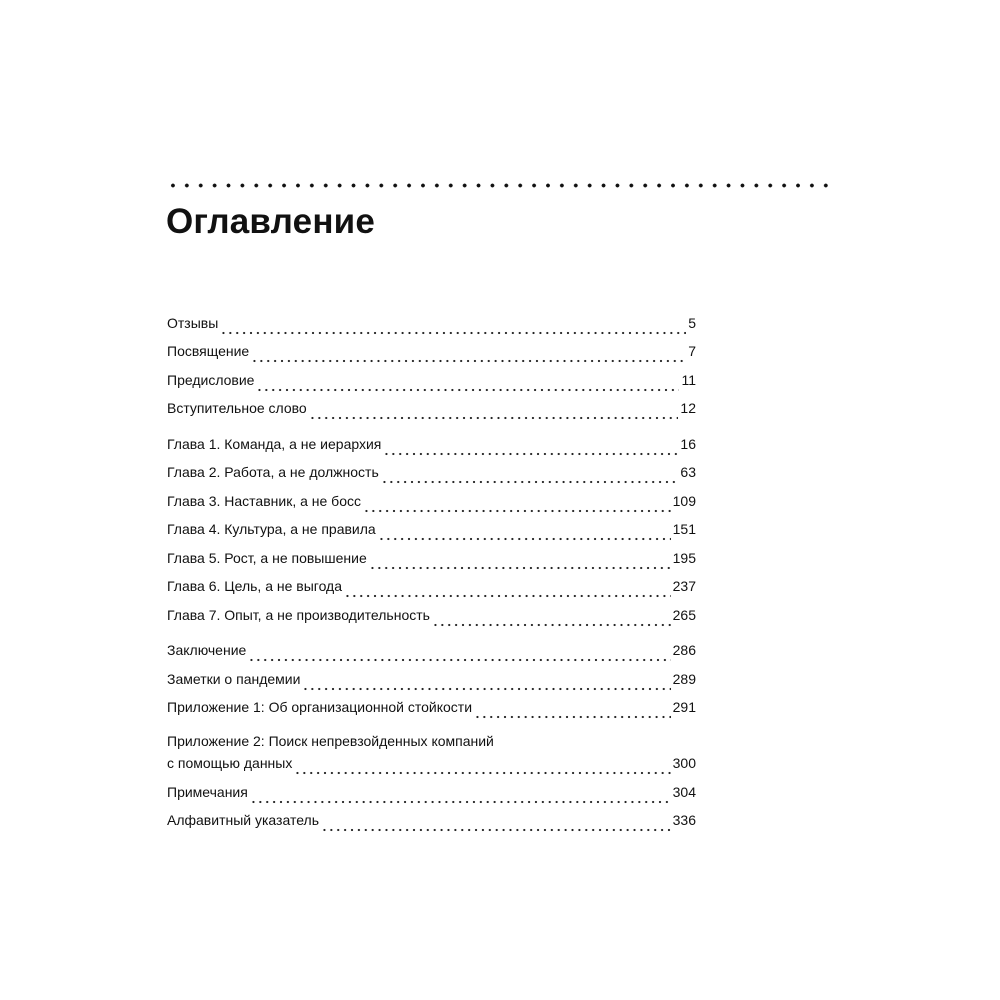 This screenshot has height=1000, width=1000. What do you see at coordinates (688, 408) in the screenshot?
I see `toc-entry-page: 12` at bounding box center [688, 408].